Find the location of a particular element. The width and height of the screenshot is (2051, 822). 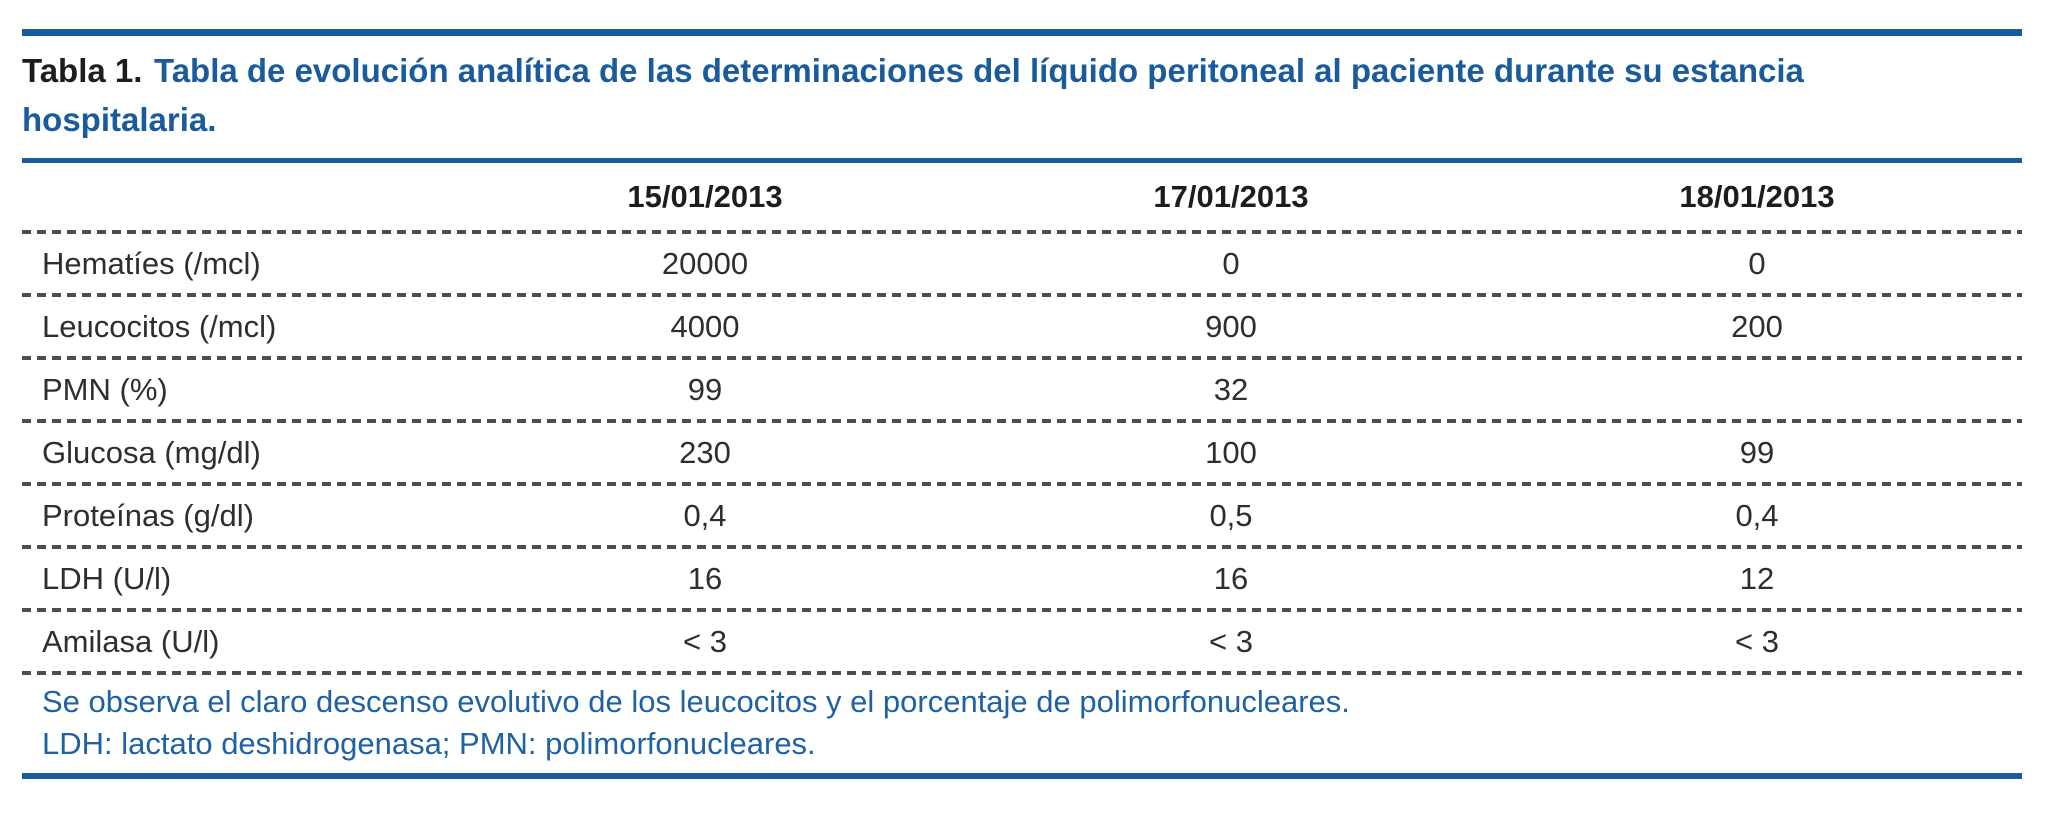

row-label: PMN (%) is located at coordinates (105, 389).